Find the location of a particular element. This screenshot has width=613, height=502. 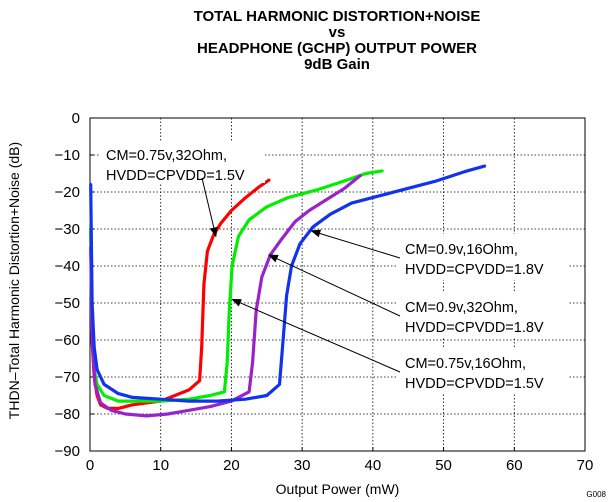

chart-title-line: HEADPHONE (GCHP) OUTPUT POWER is located at coordinates (337, 48).